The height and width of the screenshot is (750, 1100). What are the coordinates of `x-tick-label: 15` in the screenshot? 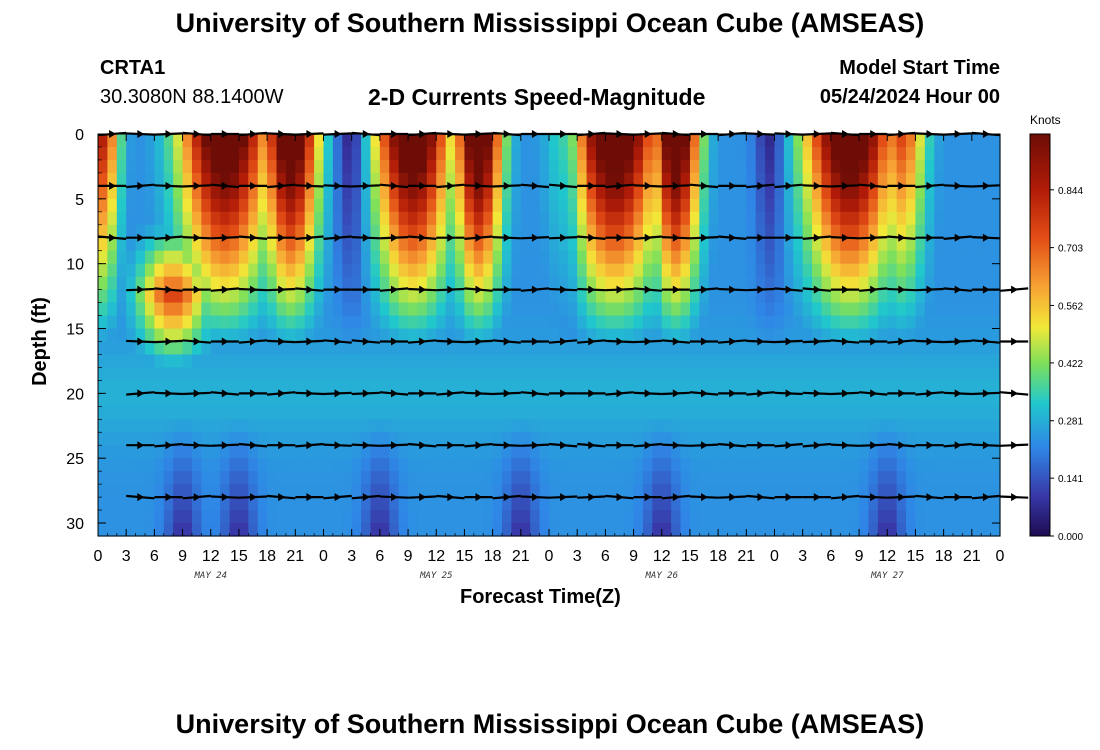 It's located at (239, 556).